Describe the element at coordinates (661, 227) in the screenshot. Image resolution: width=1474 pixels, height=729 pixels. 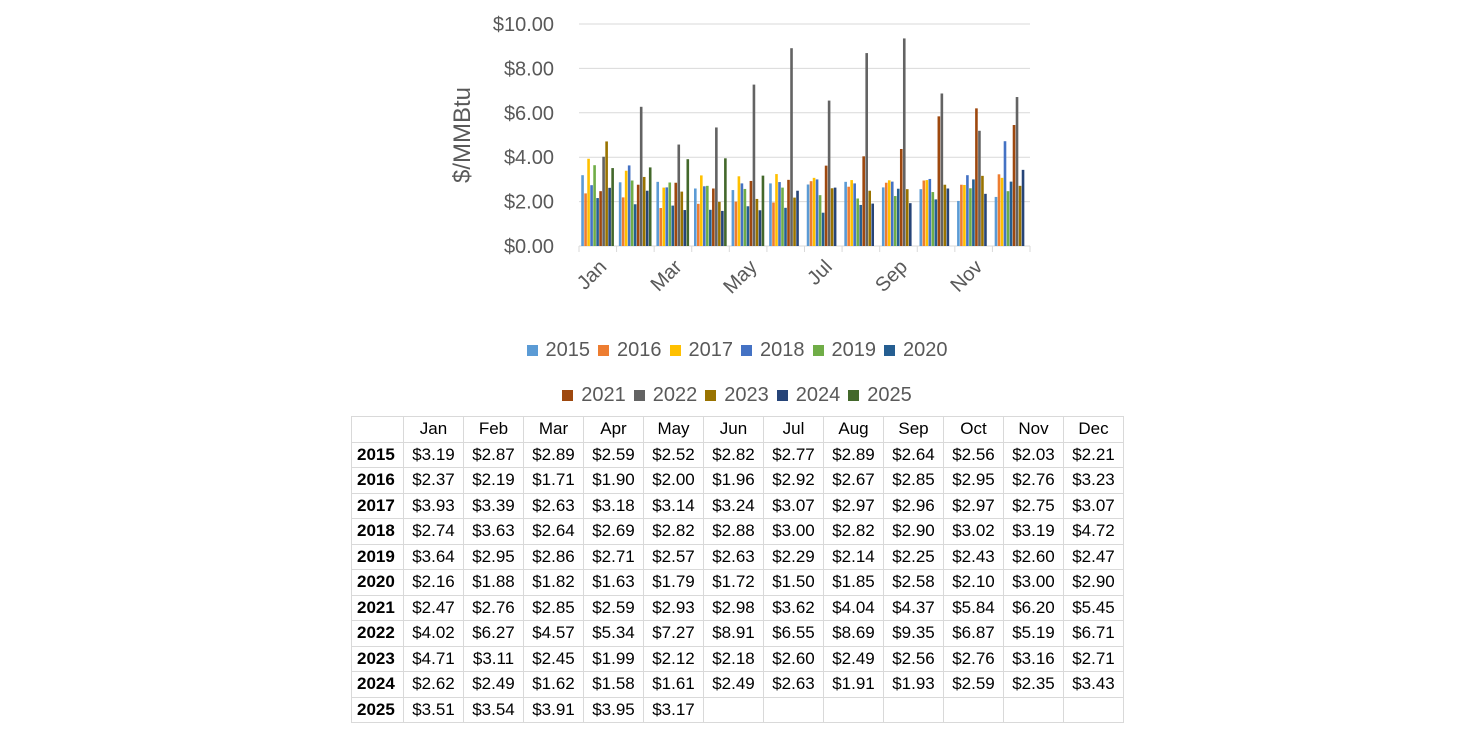
I see `bar-2016-mar` at that location.